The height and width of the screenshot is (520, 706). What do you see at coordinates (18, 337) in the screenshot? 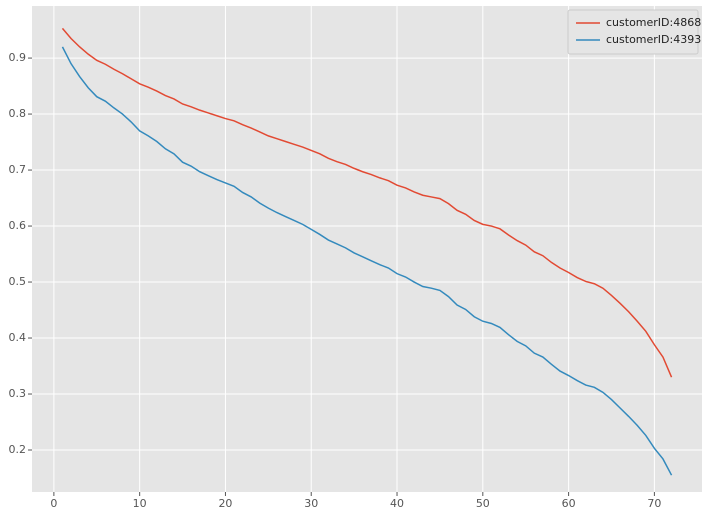
I see `y-tick-label: 0.4` at bounding box center [18, 337].